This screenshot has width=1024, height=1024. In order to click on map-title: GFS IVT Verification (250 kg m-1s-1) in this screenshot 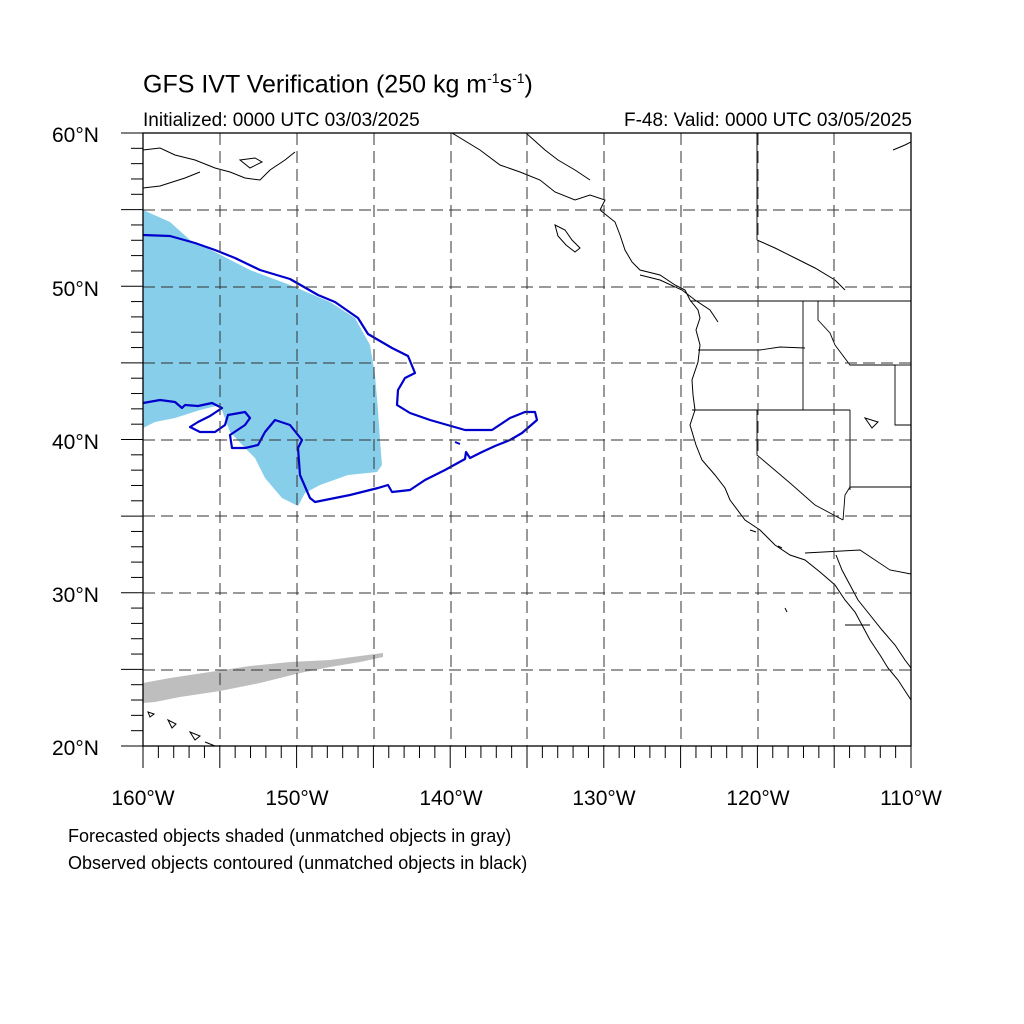, I will do `click(338, 84)`.